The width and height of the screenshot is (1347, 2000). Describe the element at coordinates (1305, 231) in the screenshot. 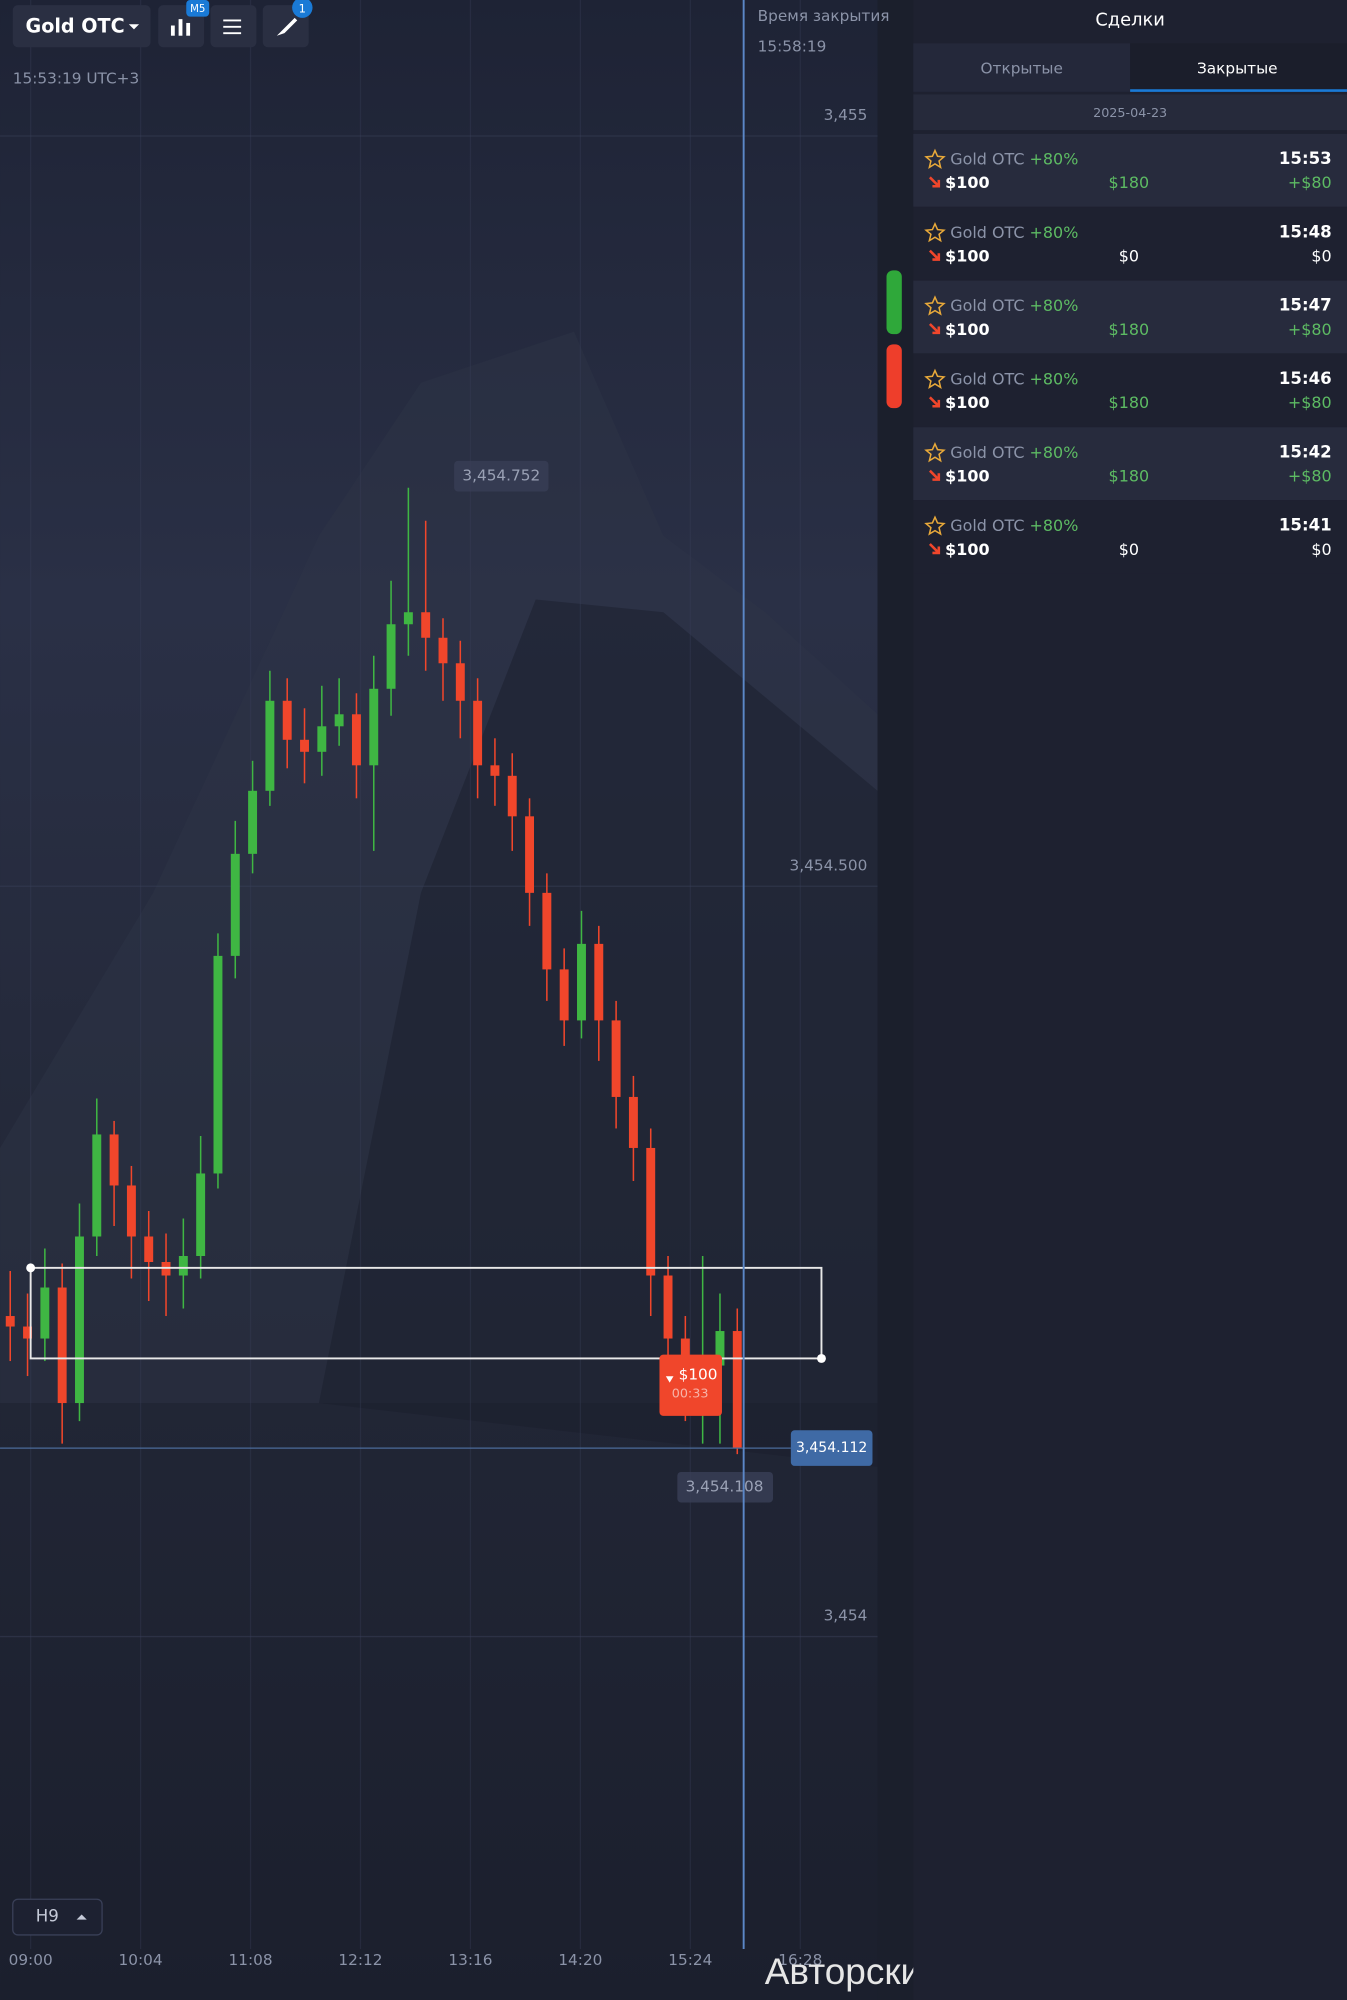

I see `trade-time: 15:48` at that location.